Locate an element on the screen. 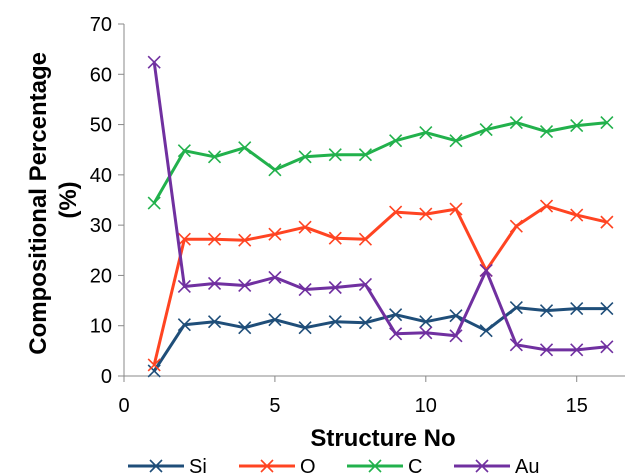 The image size is (643, 476). series-si is located at coordinates (380, 339).